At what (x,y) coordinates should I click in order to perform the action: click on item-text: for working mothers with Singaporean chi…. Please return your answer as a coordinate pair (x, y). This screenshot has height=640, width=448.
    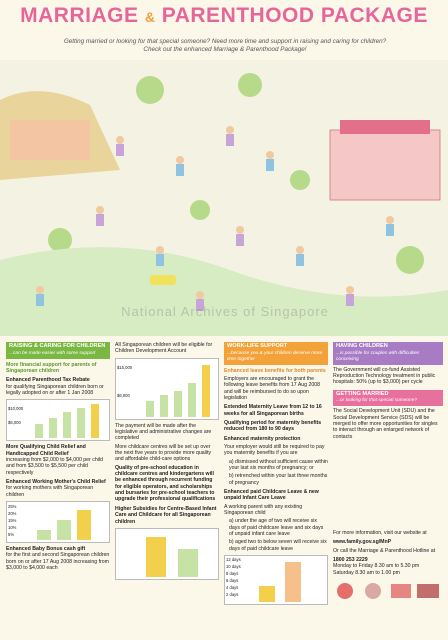
    Looking at the image, I should click on (50, 491).